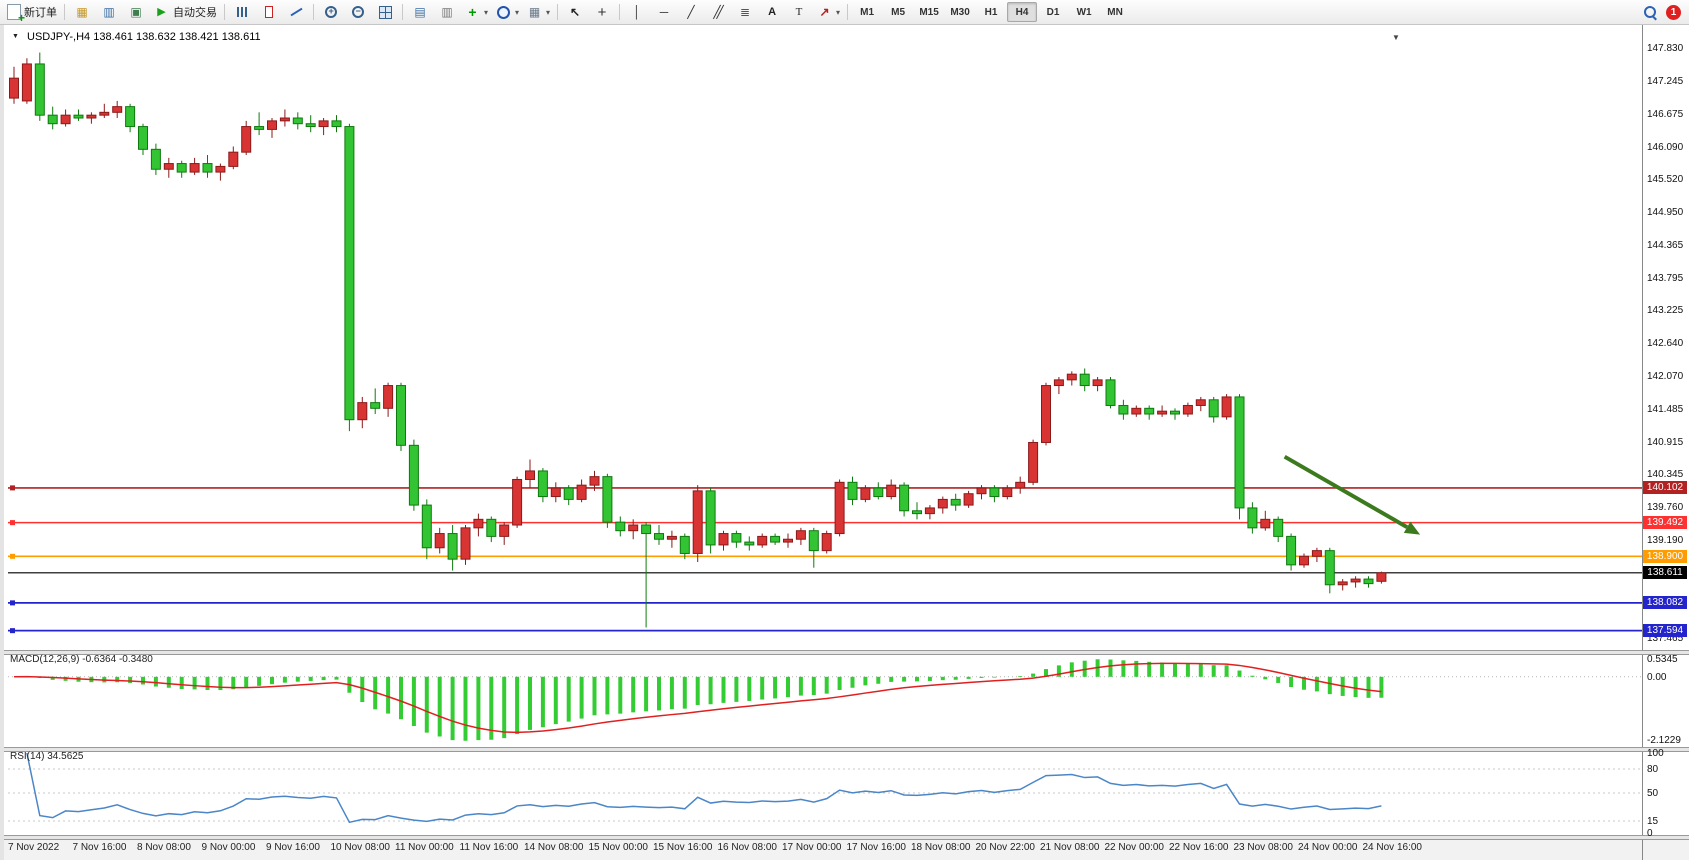  I want to click on notification-badge: 1, so click(1673, 12).